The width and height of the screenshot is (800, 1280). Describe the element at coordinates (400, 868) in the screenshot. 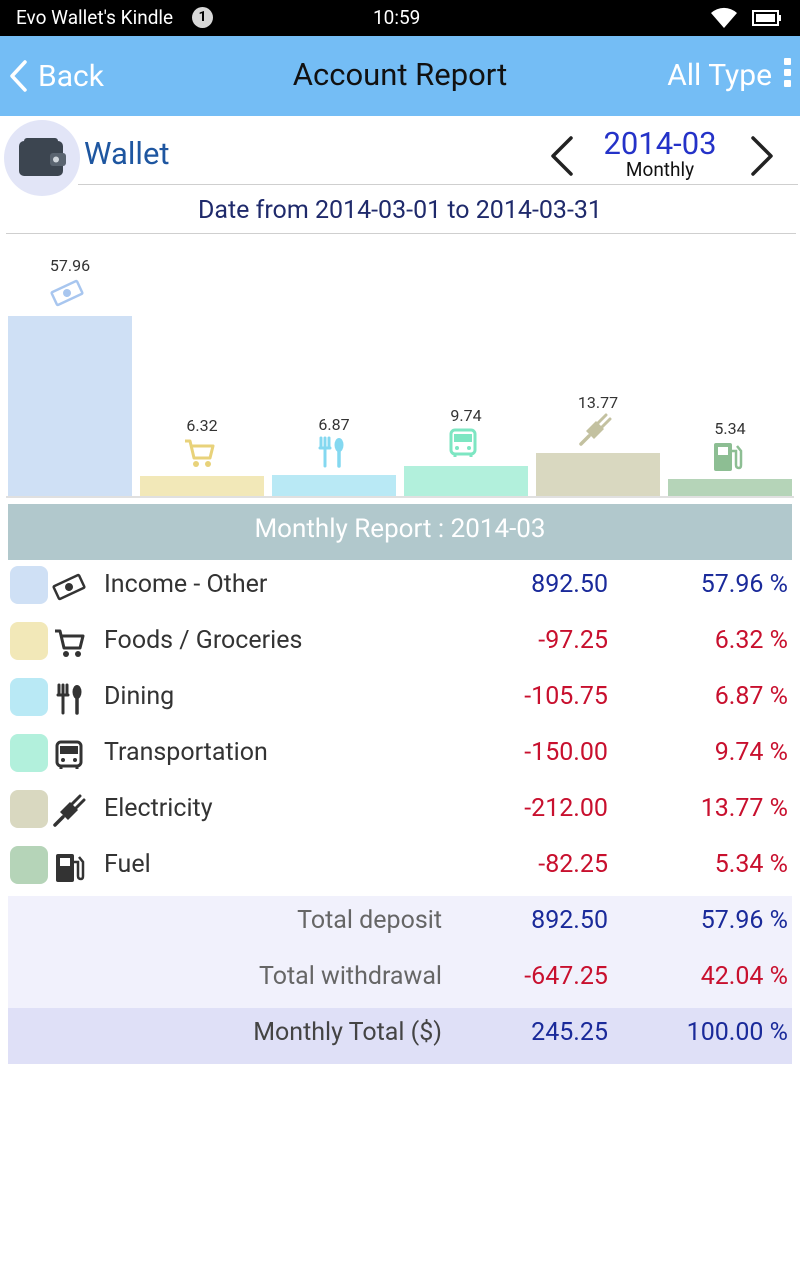

I see `report-row: Fuel -82.25 5.34 %` at that location.